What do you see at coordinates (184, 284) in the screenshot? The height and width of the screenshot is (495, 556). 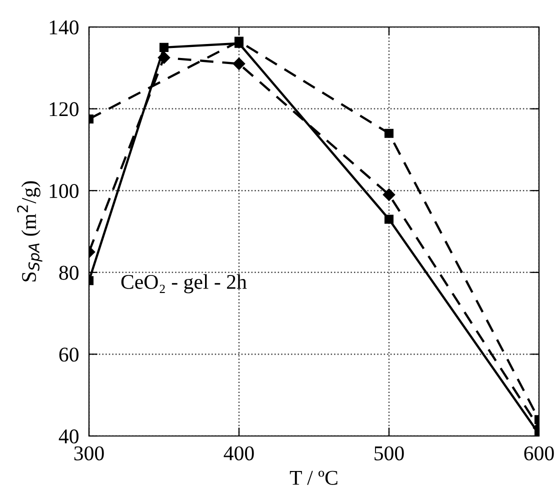 I see `annotation: CeO₂ - gel - 2h` at bounding box center [184, 284].